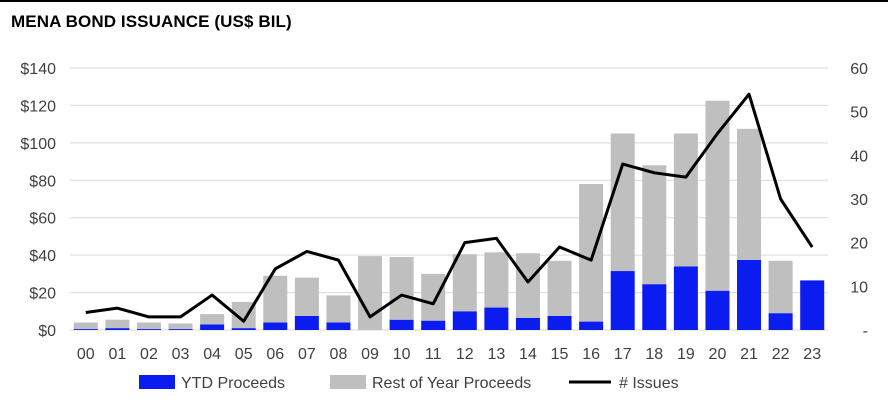 The height and width of the screenshot is (405, 888). Describe the element at coordinates (451, 383) in the screenshot. I see `legend-label: Rest of Year Proceeds` at that location.